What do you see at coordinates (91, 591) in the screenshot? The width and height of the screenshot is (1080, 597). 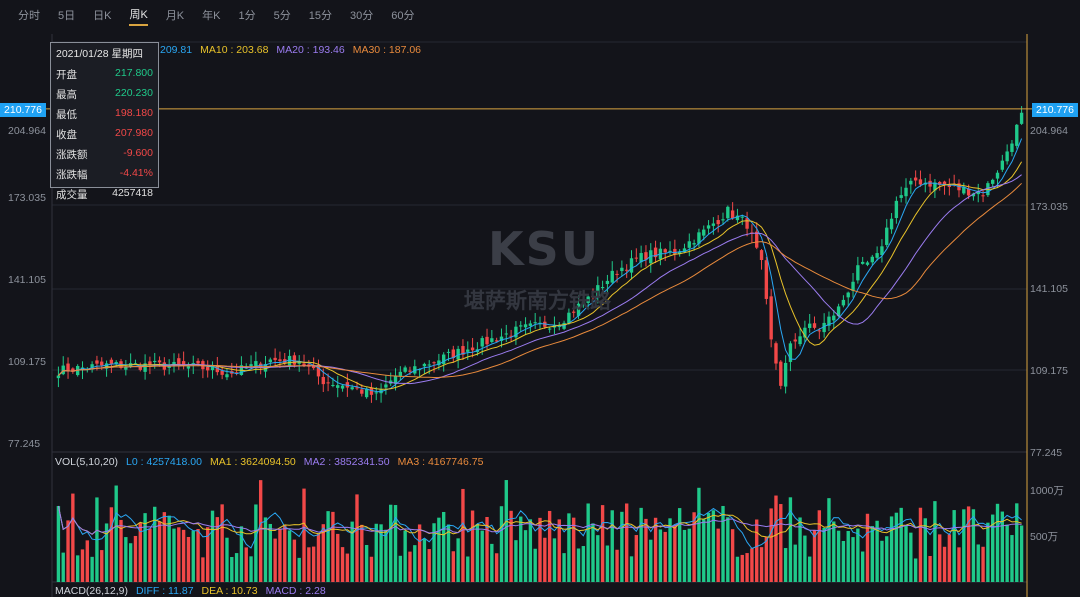 I see `macd-title: MACD(26,12,9)` at bounding box center [91, 591].